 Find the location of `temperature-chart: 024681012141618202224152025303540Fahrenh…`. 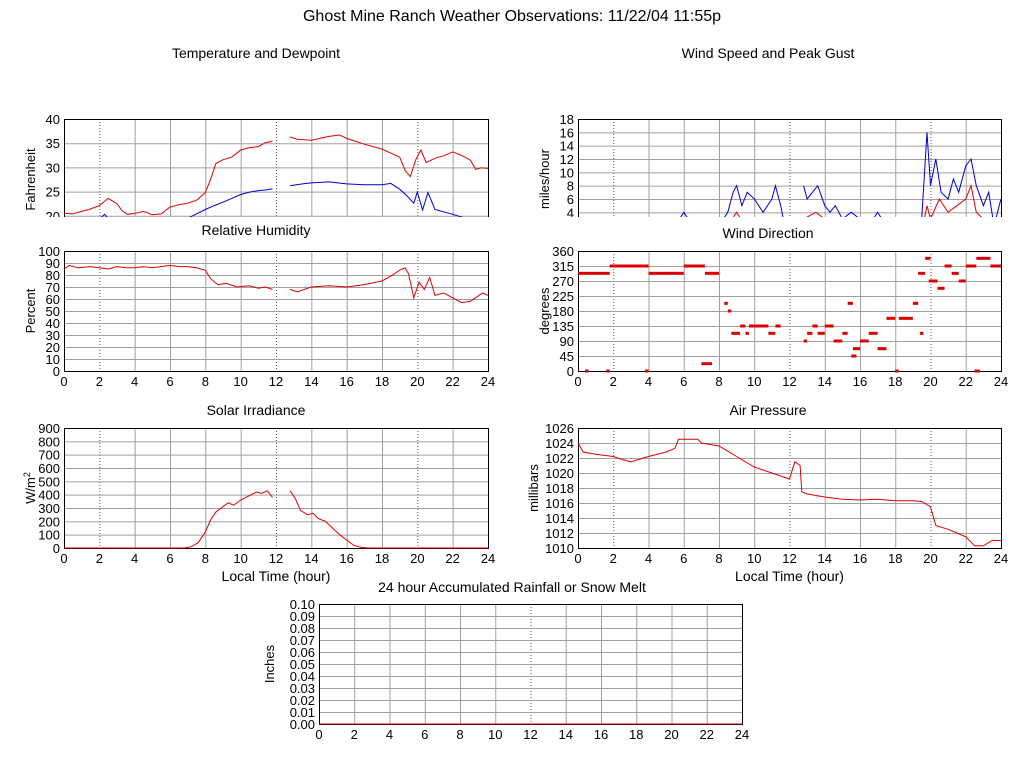

temperature-chart: 024681012141618202224152025303540Fahrenh… is located at coordinates (256, 164).